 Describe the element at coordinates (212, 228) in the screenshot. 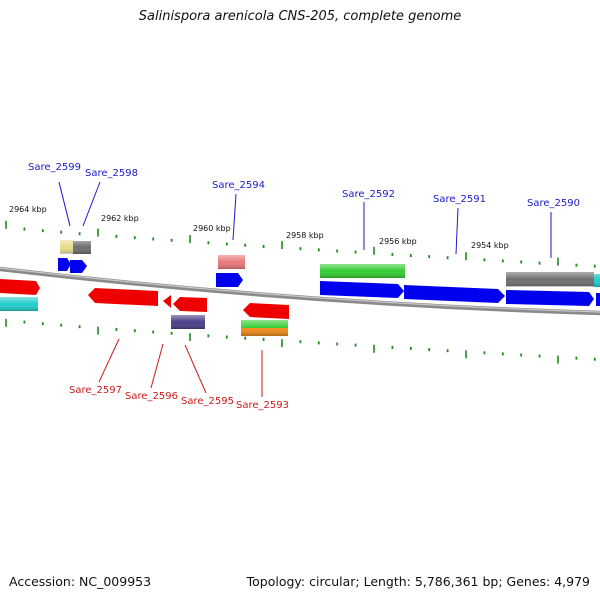

I see `scale-label-2960: 2960 kbp` at that location.